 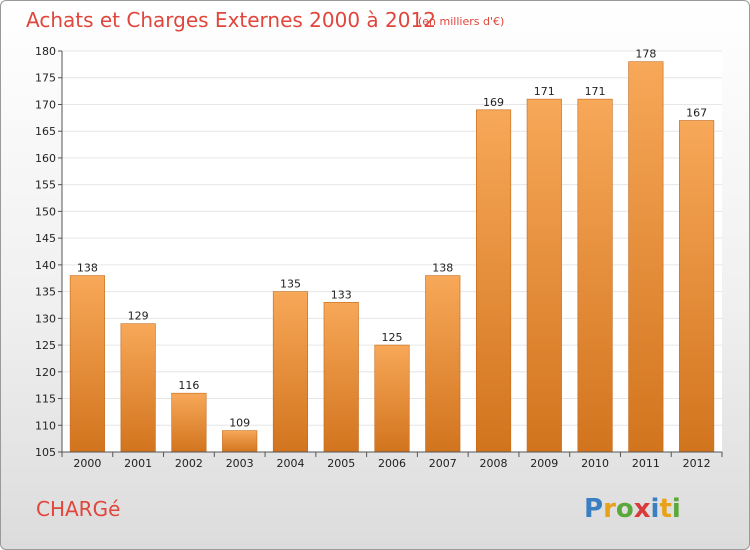 What do you see at coordinates (493, 102) in the screenshot?
I see `value-label-2008: 169` at bounding box center [493, 102].